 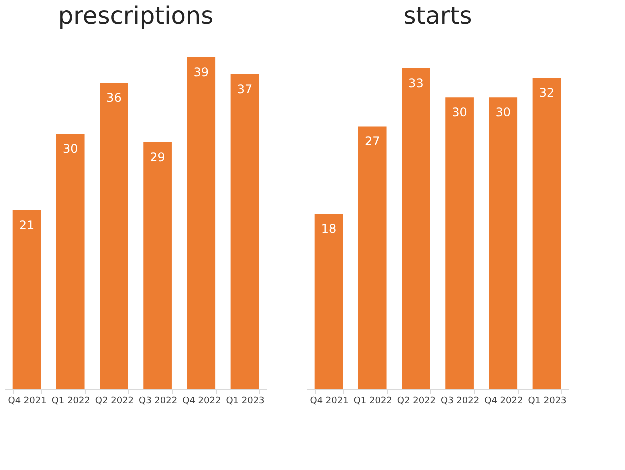 I want to click on data-label: 29, so click(x=158, y=157).